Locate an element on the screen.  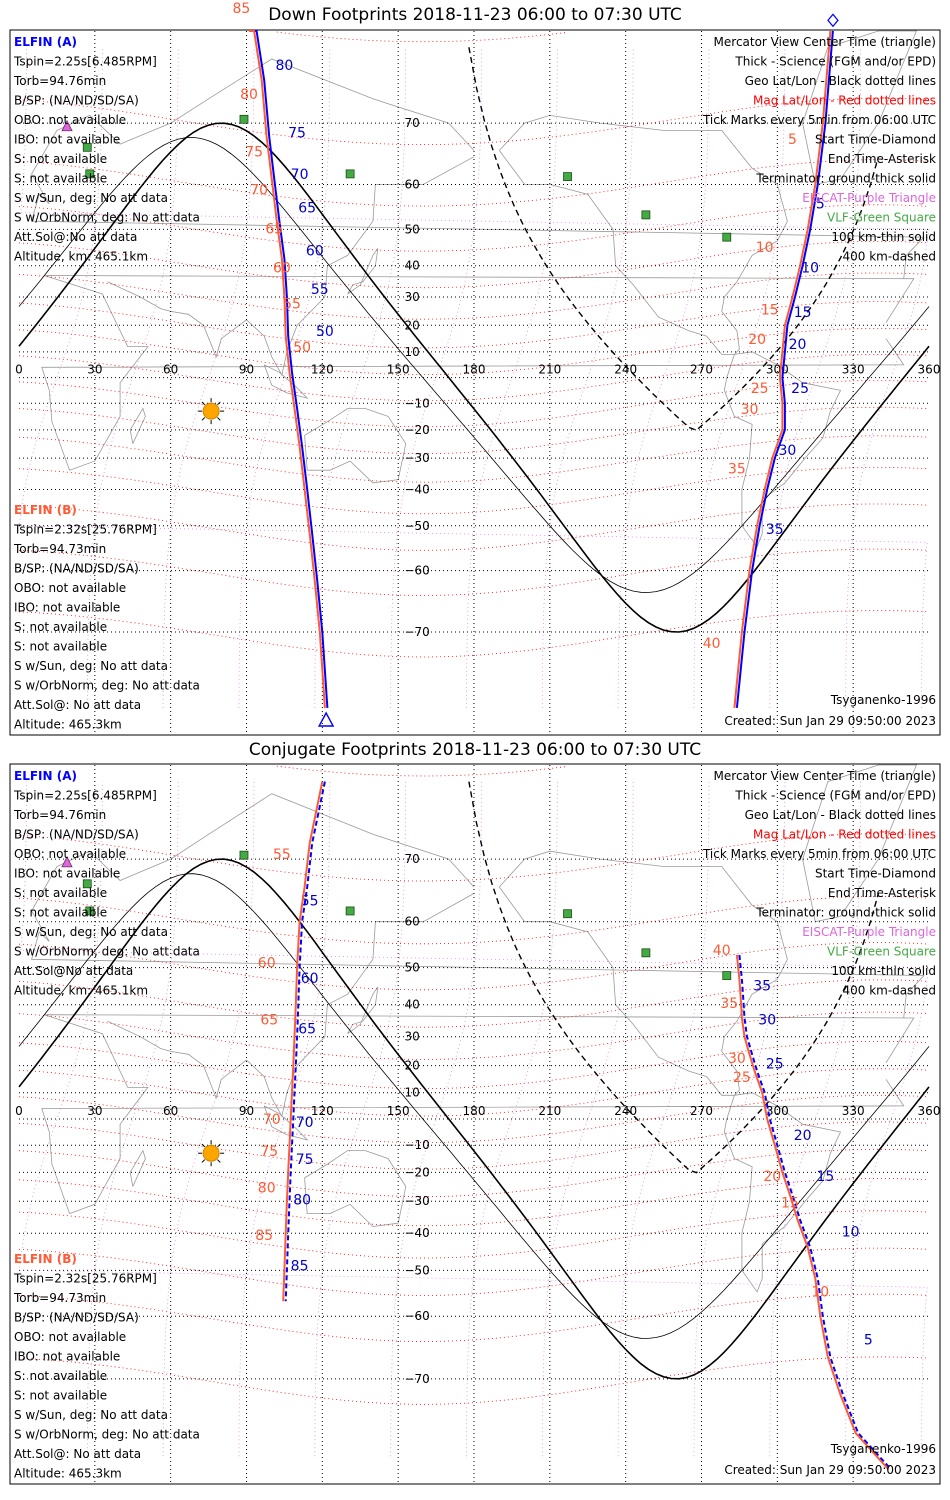
elfin-a-info-line: IBO: not available is located at coordinates (67, 140).